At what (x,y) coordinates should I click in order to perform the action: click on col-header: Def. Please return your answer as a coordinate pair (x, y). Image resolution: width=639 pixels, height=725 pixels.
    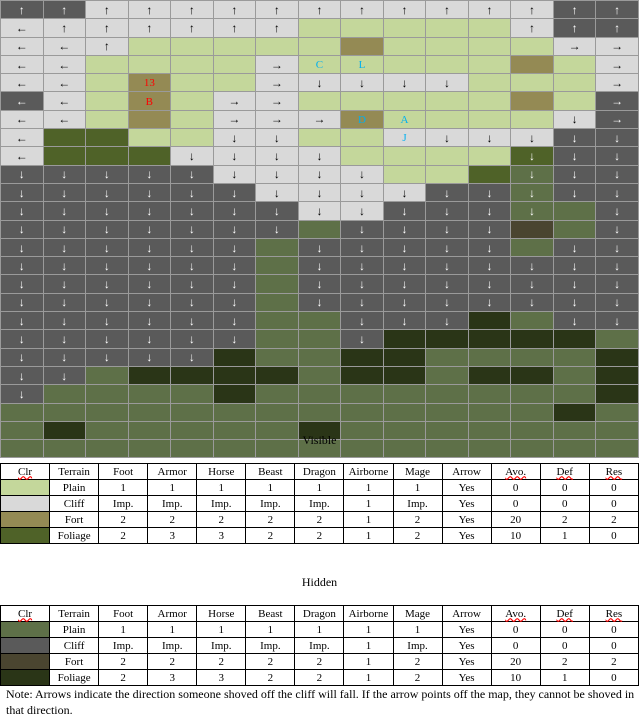
    Looking at the image, I should click on (564, 471).